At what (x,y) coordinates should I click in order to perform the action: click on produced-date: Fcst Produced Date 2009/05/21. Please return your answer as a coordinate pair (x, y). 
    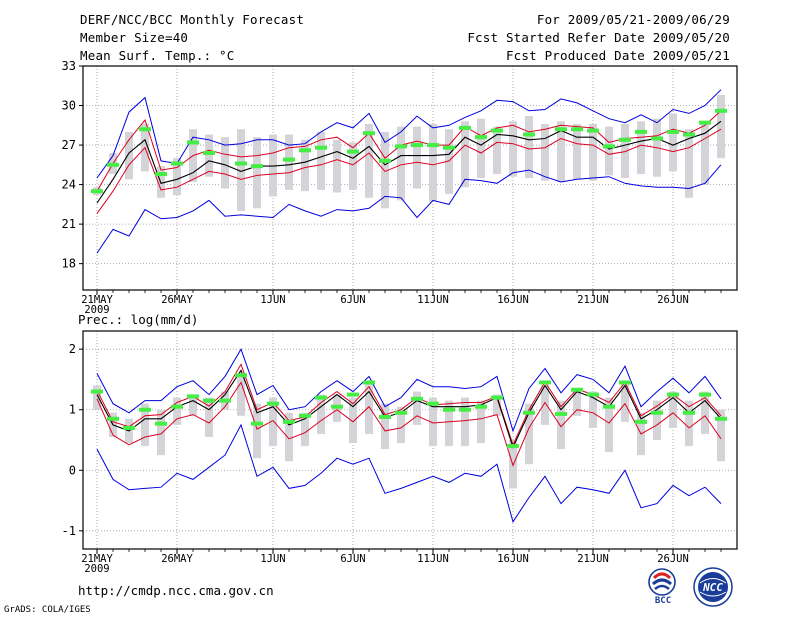
    Looking at the image, I should click on (617, 55).